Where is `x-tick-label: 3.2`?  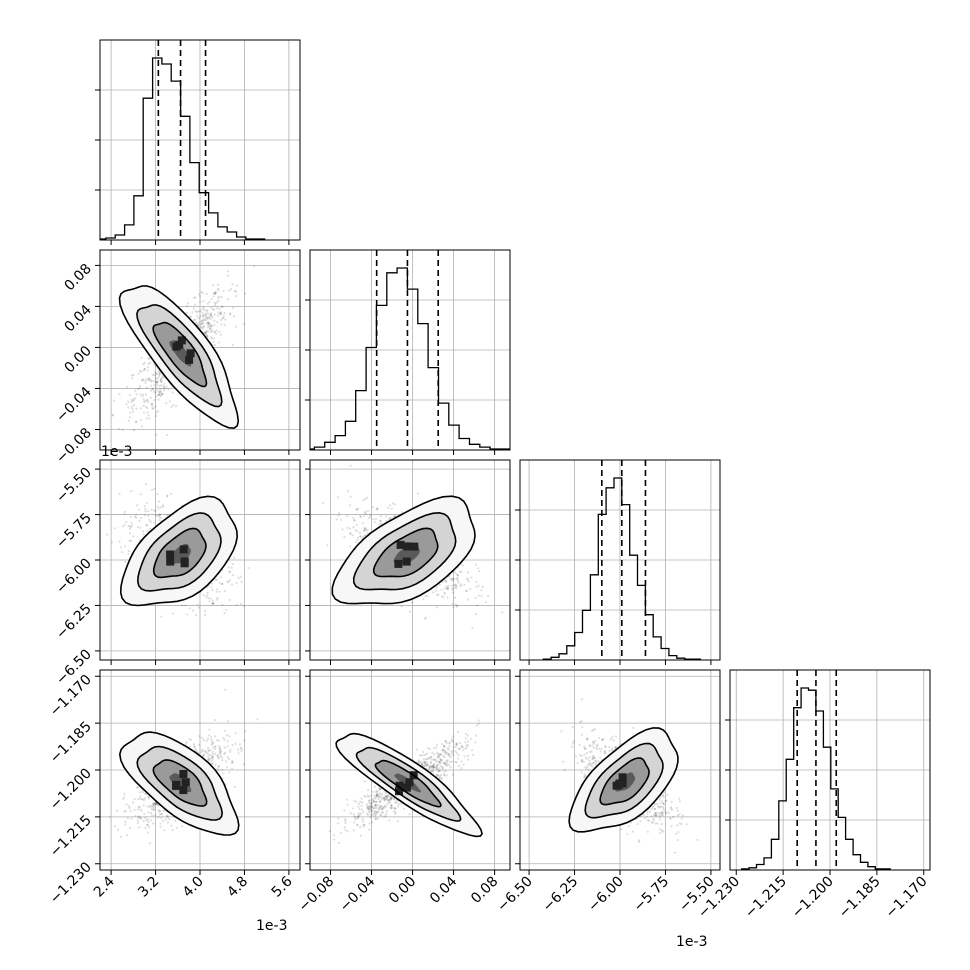 x-tick-label: 3.2 is located at coordinates (148, 887).